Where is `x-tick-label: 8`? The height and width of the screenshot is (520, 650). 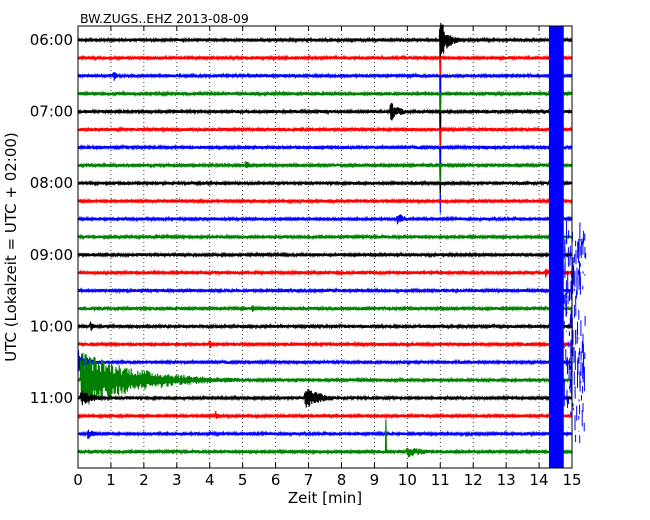 x-tick-label: 8 is located at coordinates (342, 480).